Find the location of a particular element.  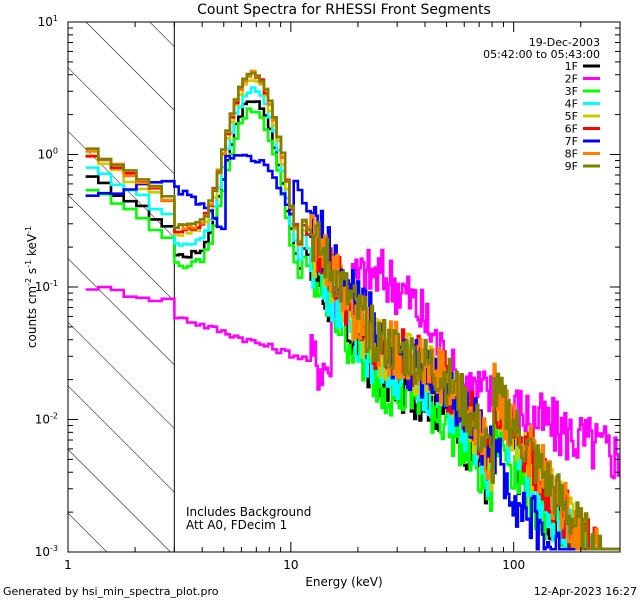

legend-label-5F: 5F is located at coordinates (571, 116).